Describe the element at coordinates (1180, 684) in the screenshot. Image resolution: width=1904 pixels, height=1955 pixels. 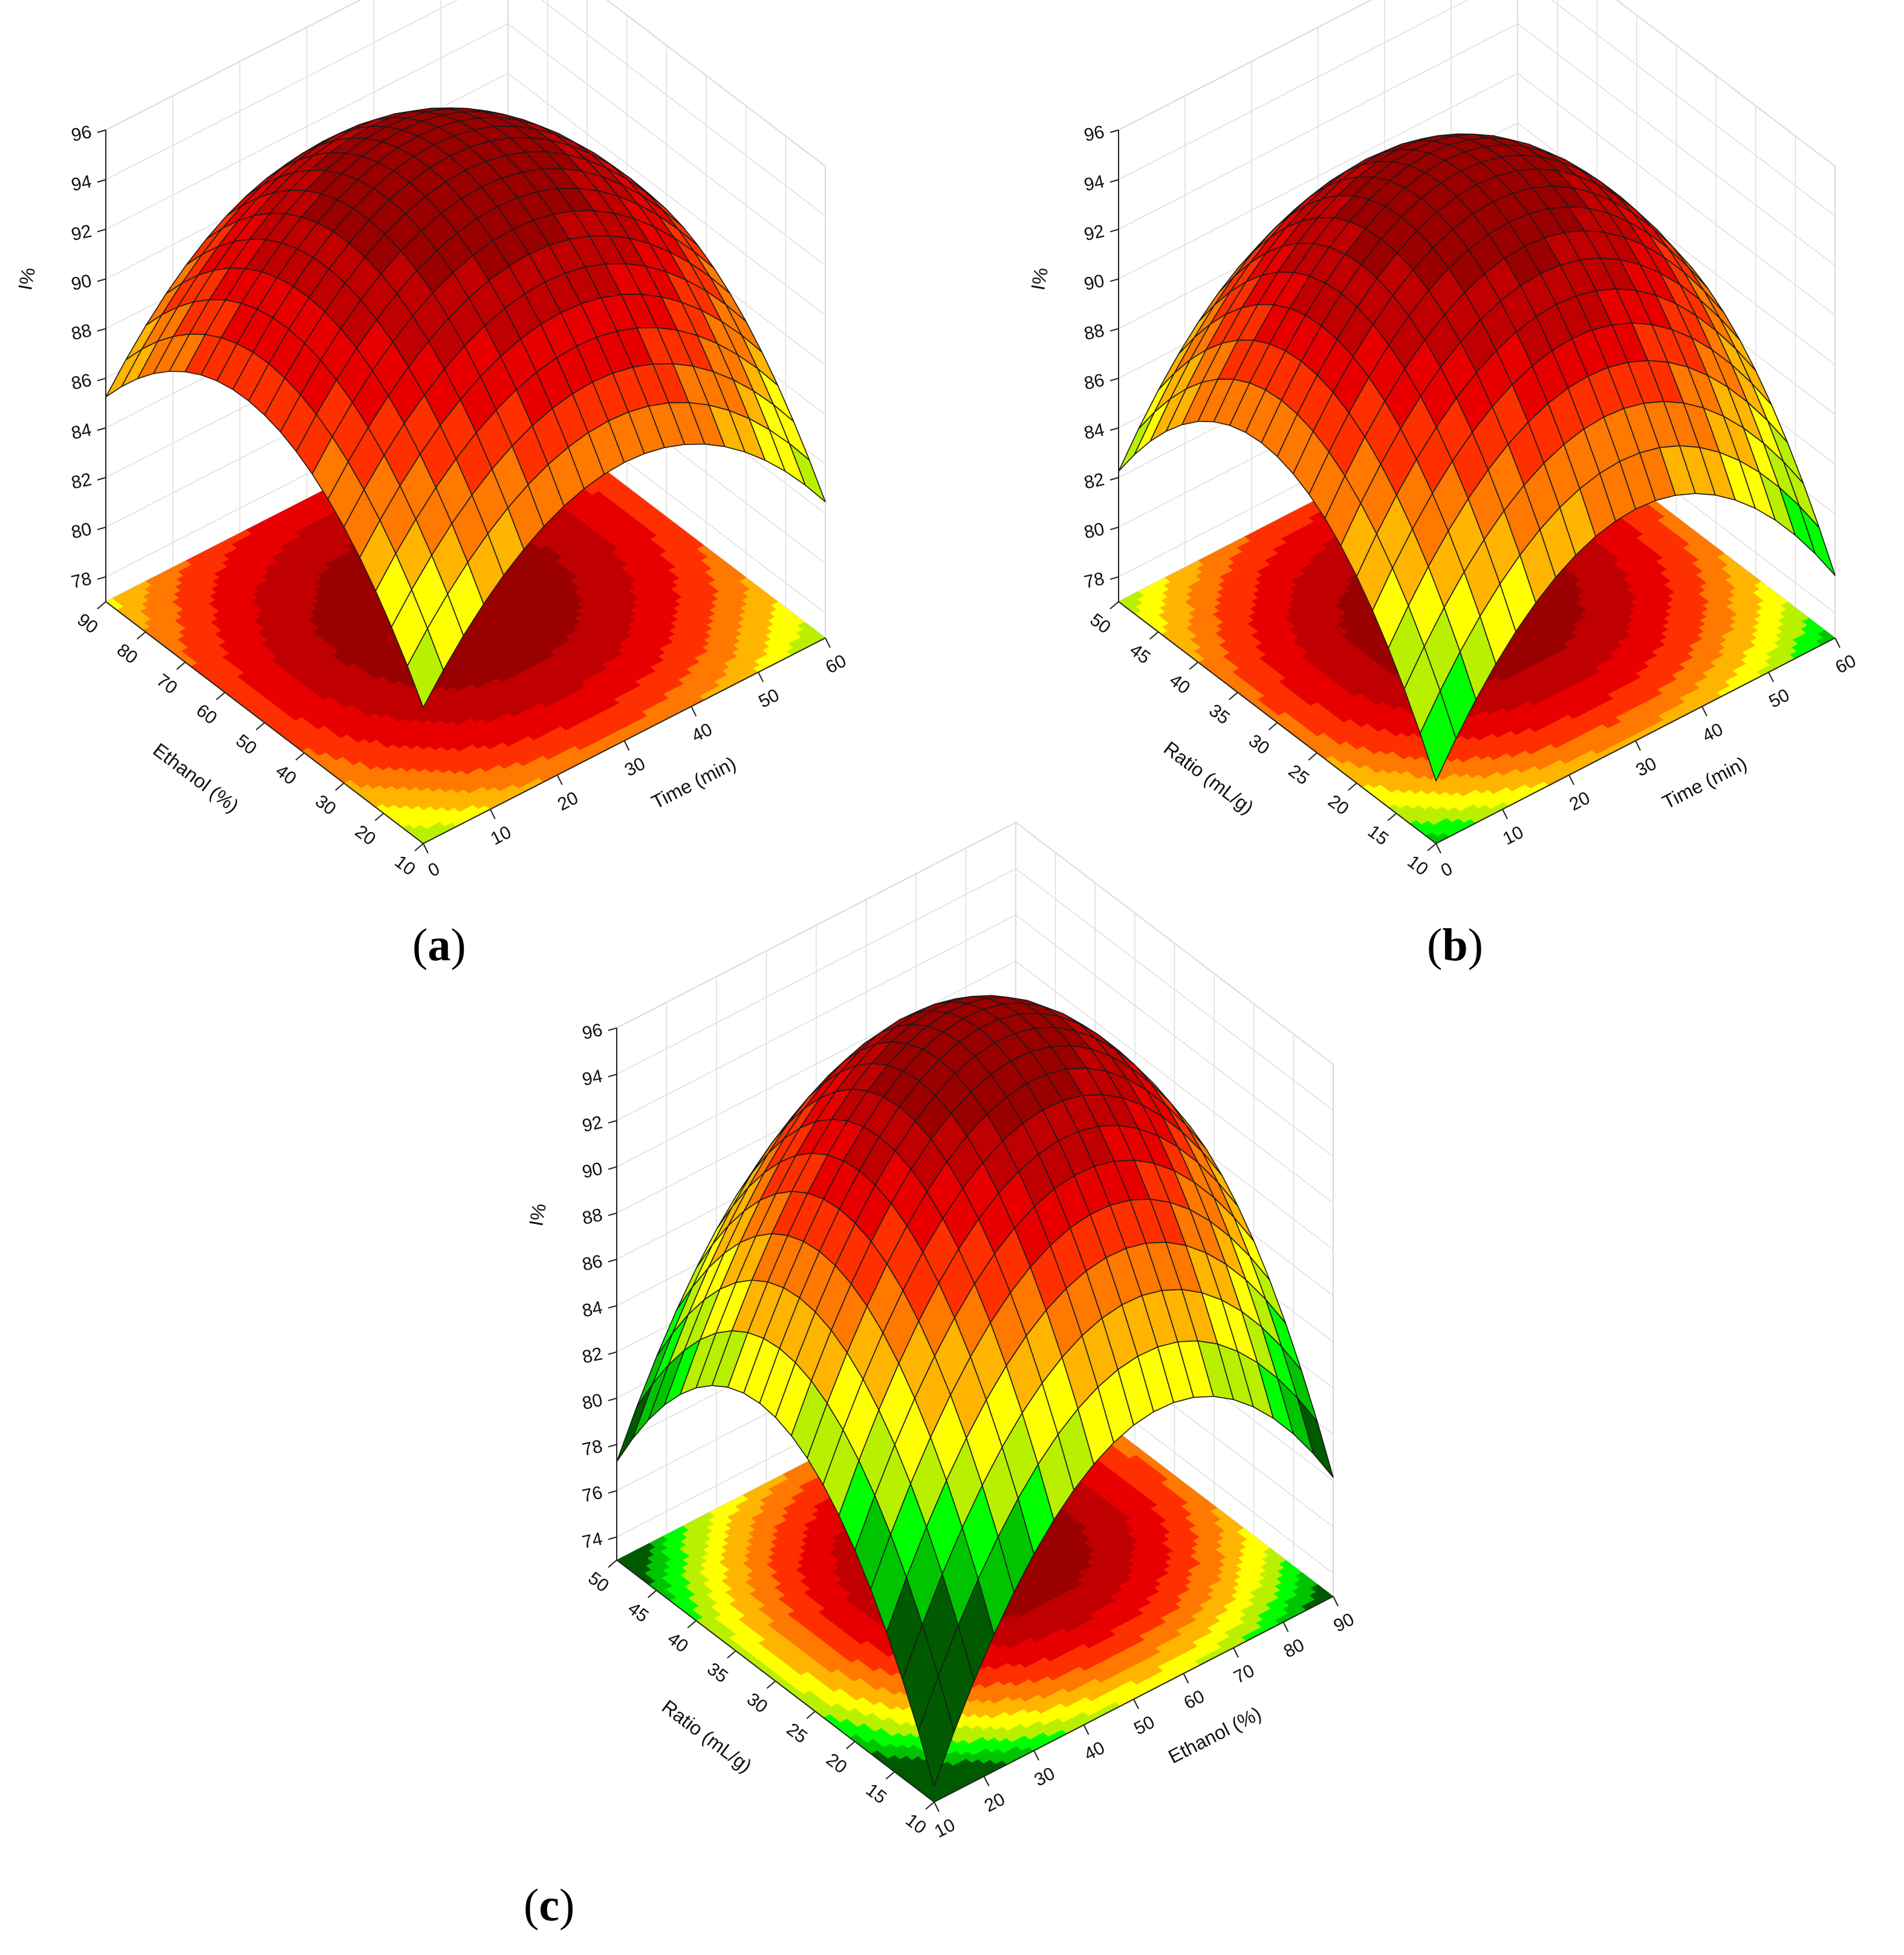
I see `y-tick-label: 40` at that location.